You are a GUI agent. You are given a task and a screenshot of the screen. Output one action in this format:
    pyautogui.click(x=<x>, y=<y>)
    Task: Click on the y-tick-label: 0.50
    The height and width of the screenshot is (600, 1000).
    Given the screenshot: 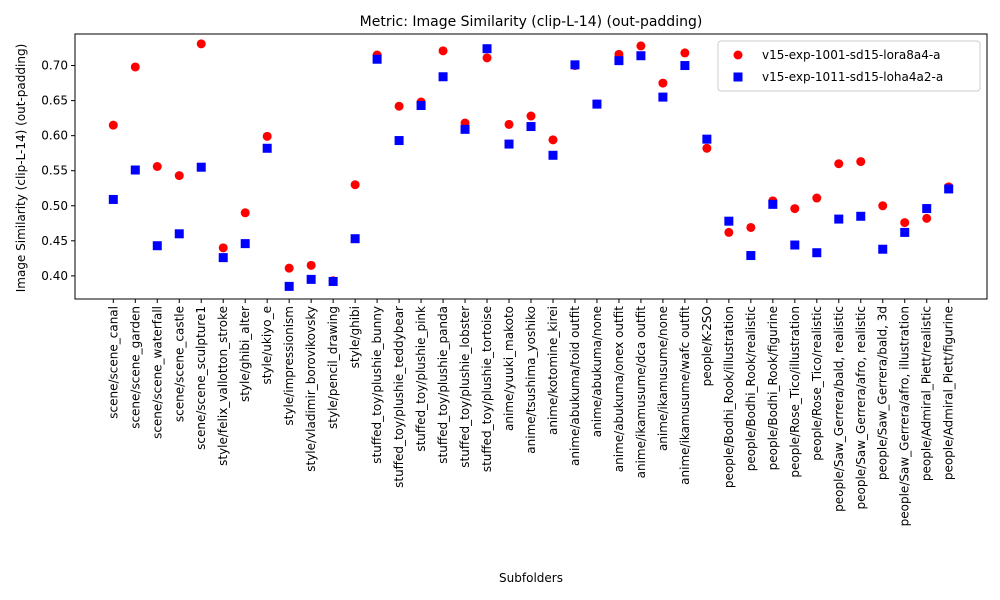 What is the action you would take?
    pyautogui.click(x=54, y=206)
    